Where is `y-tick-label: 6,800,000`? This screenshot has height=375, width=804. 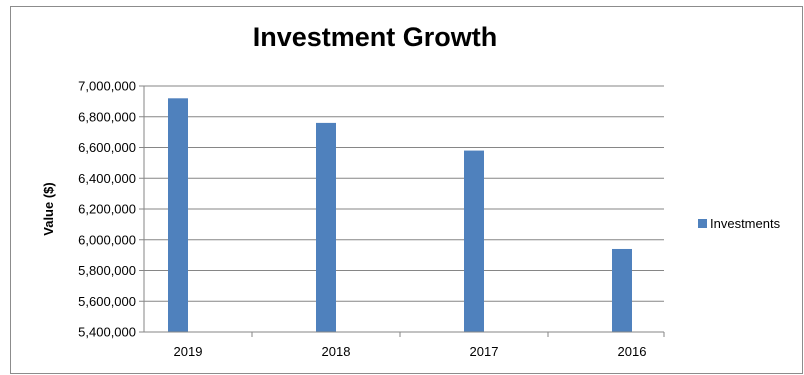 y-tick-label: 6,800,000 is located at coordinates (107, 116).